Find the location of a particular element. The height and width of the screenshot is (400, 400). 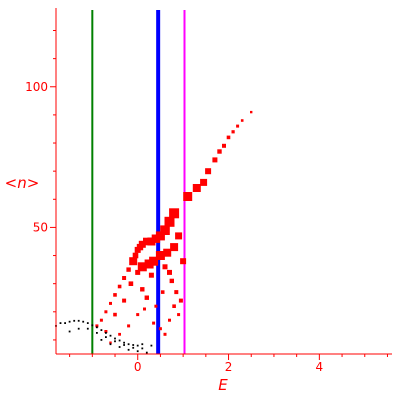

x-tick-label: 4 is located at coordinates (320, 367).